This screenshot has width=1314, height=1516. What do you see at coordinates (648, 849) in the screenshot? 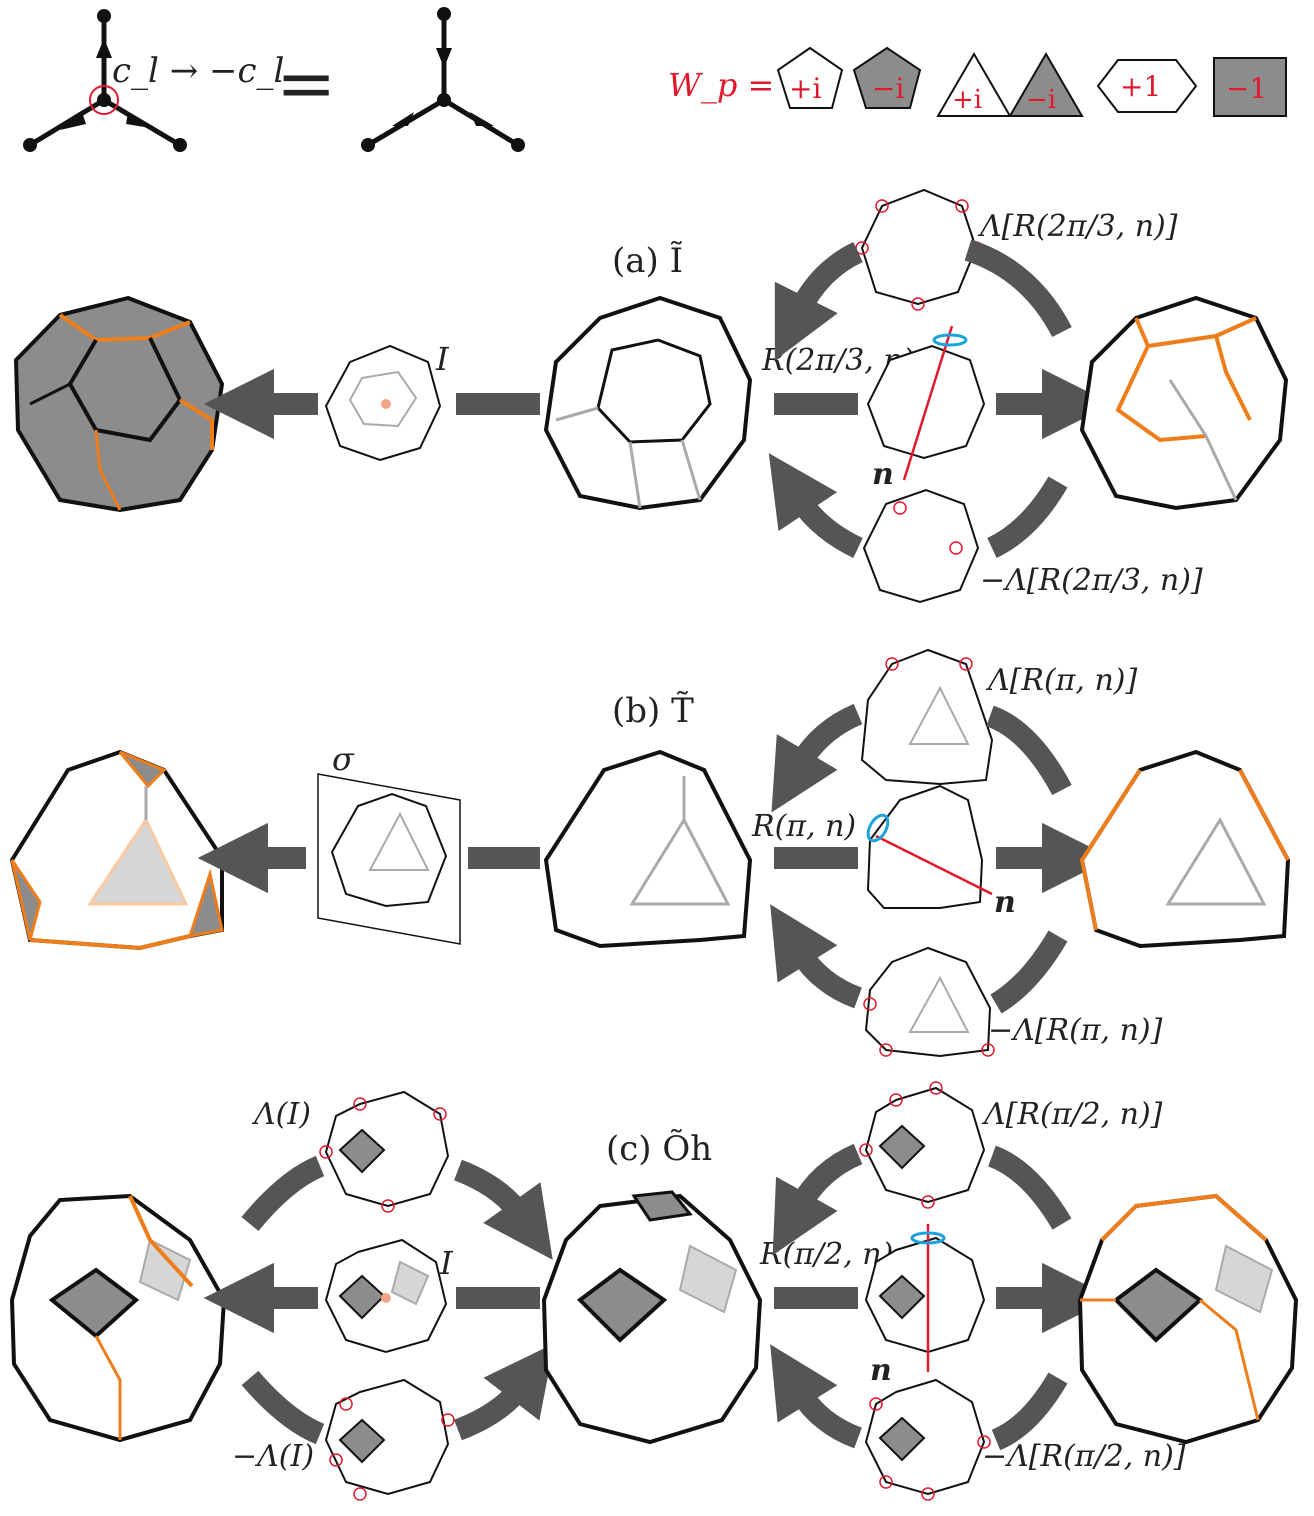
I see `panel-b-center-tetrahedron` at bounding box center [648, 849].